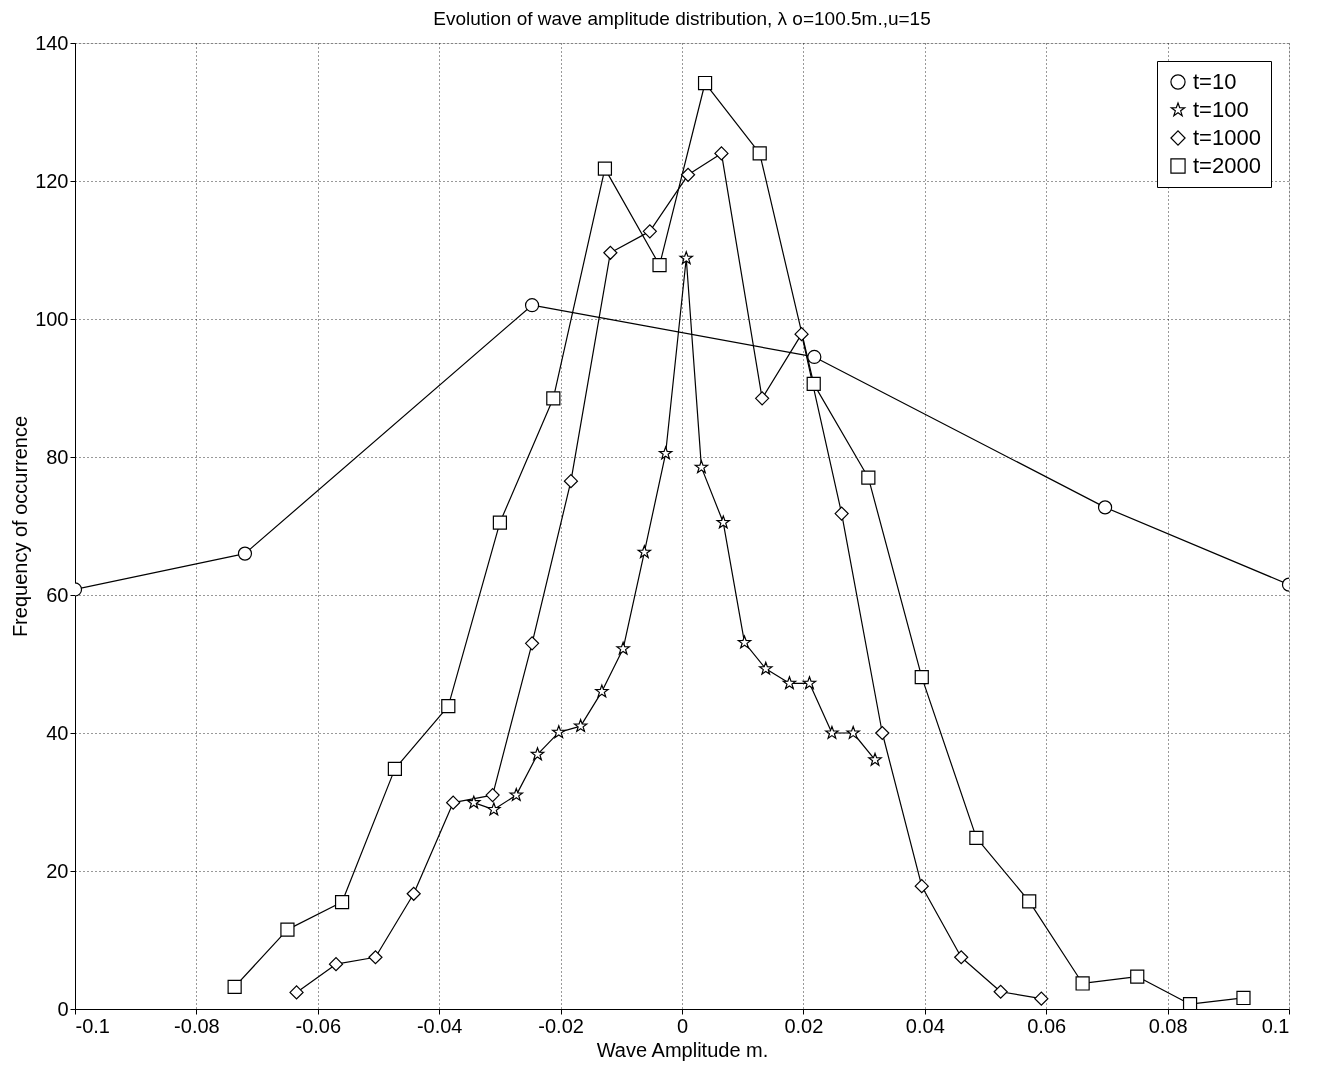 The width and height of the screenshot is (1318, 1076). Describe the element at coordinates (1215, 81) in the screenshot. I see `legend-label: t=10` at that location.